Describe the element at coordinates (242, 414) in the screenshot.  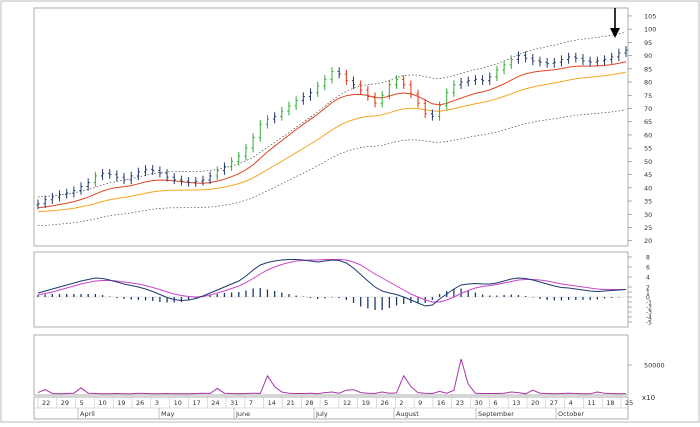
I see `x-month-label: June` at that location.